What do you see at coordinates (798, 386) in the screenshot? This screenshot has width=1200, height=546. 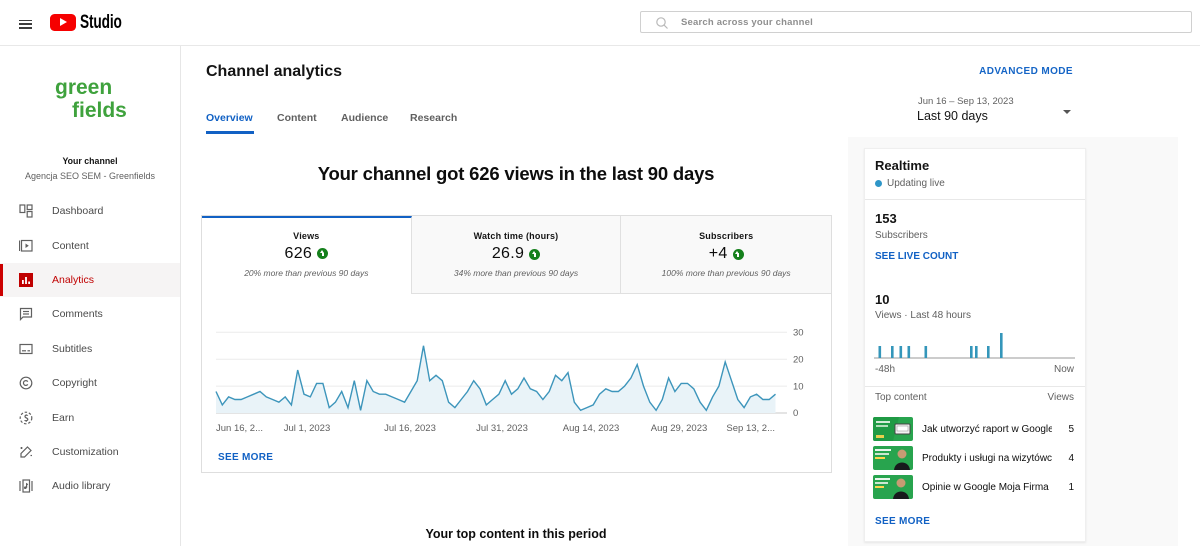 I see `svg-text: 10` at bounding box center [798, 386].